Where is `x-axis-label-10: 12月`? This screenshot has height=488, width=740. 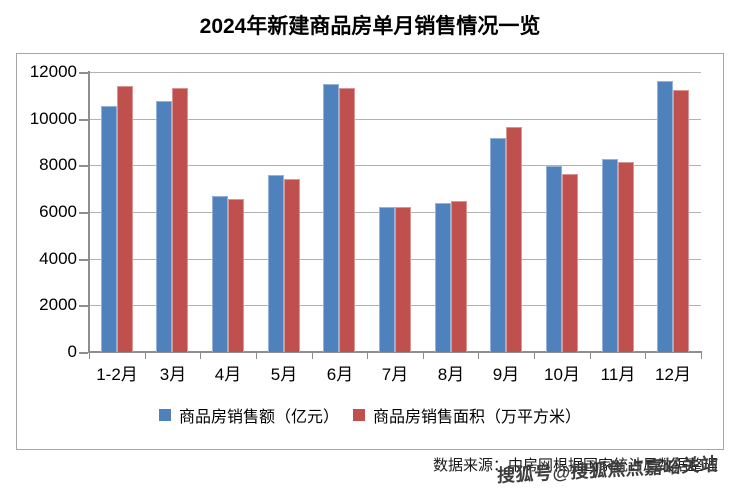
x-axis-label-10: 12月 is located at coordinates (673, 374).